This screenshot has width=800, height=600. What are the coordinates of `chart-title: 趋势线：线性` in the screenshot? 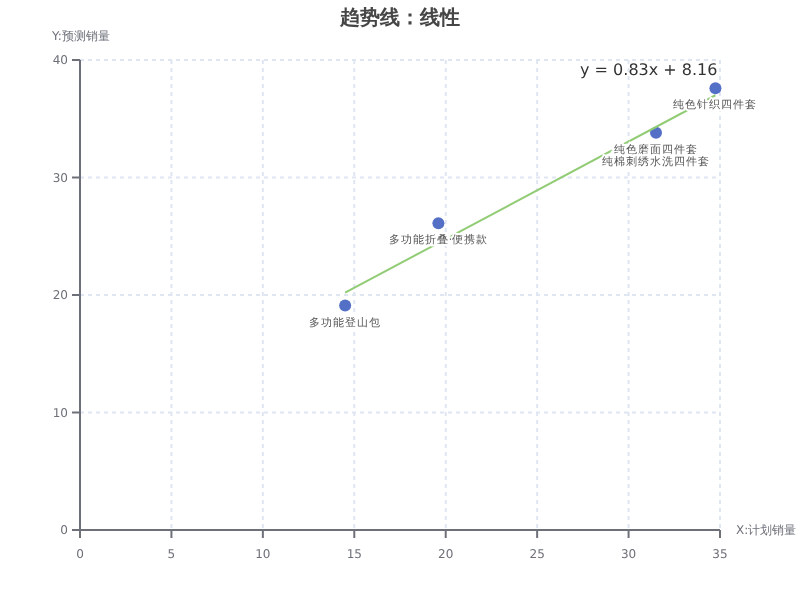 It's located at (399, 18).